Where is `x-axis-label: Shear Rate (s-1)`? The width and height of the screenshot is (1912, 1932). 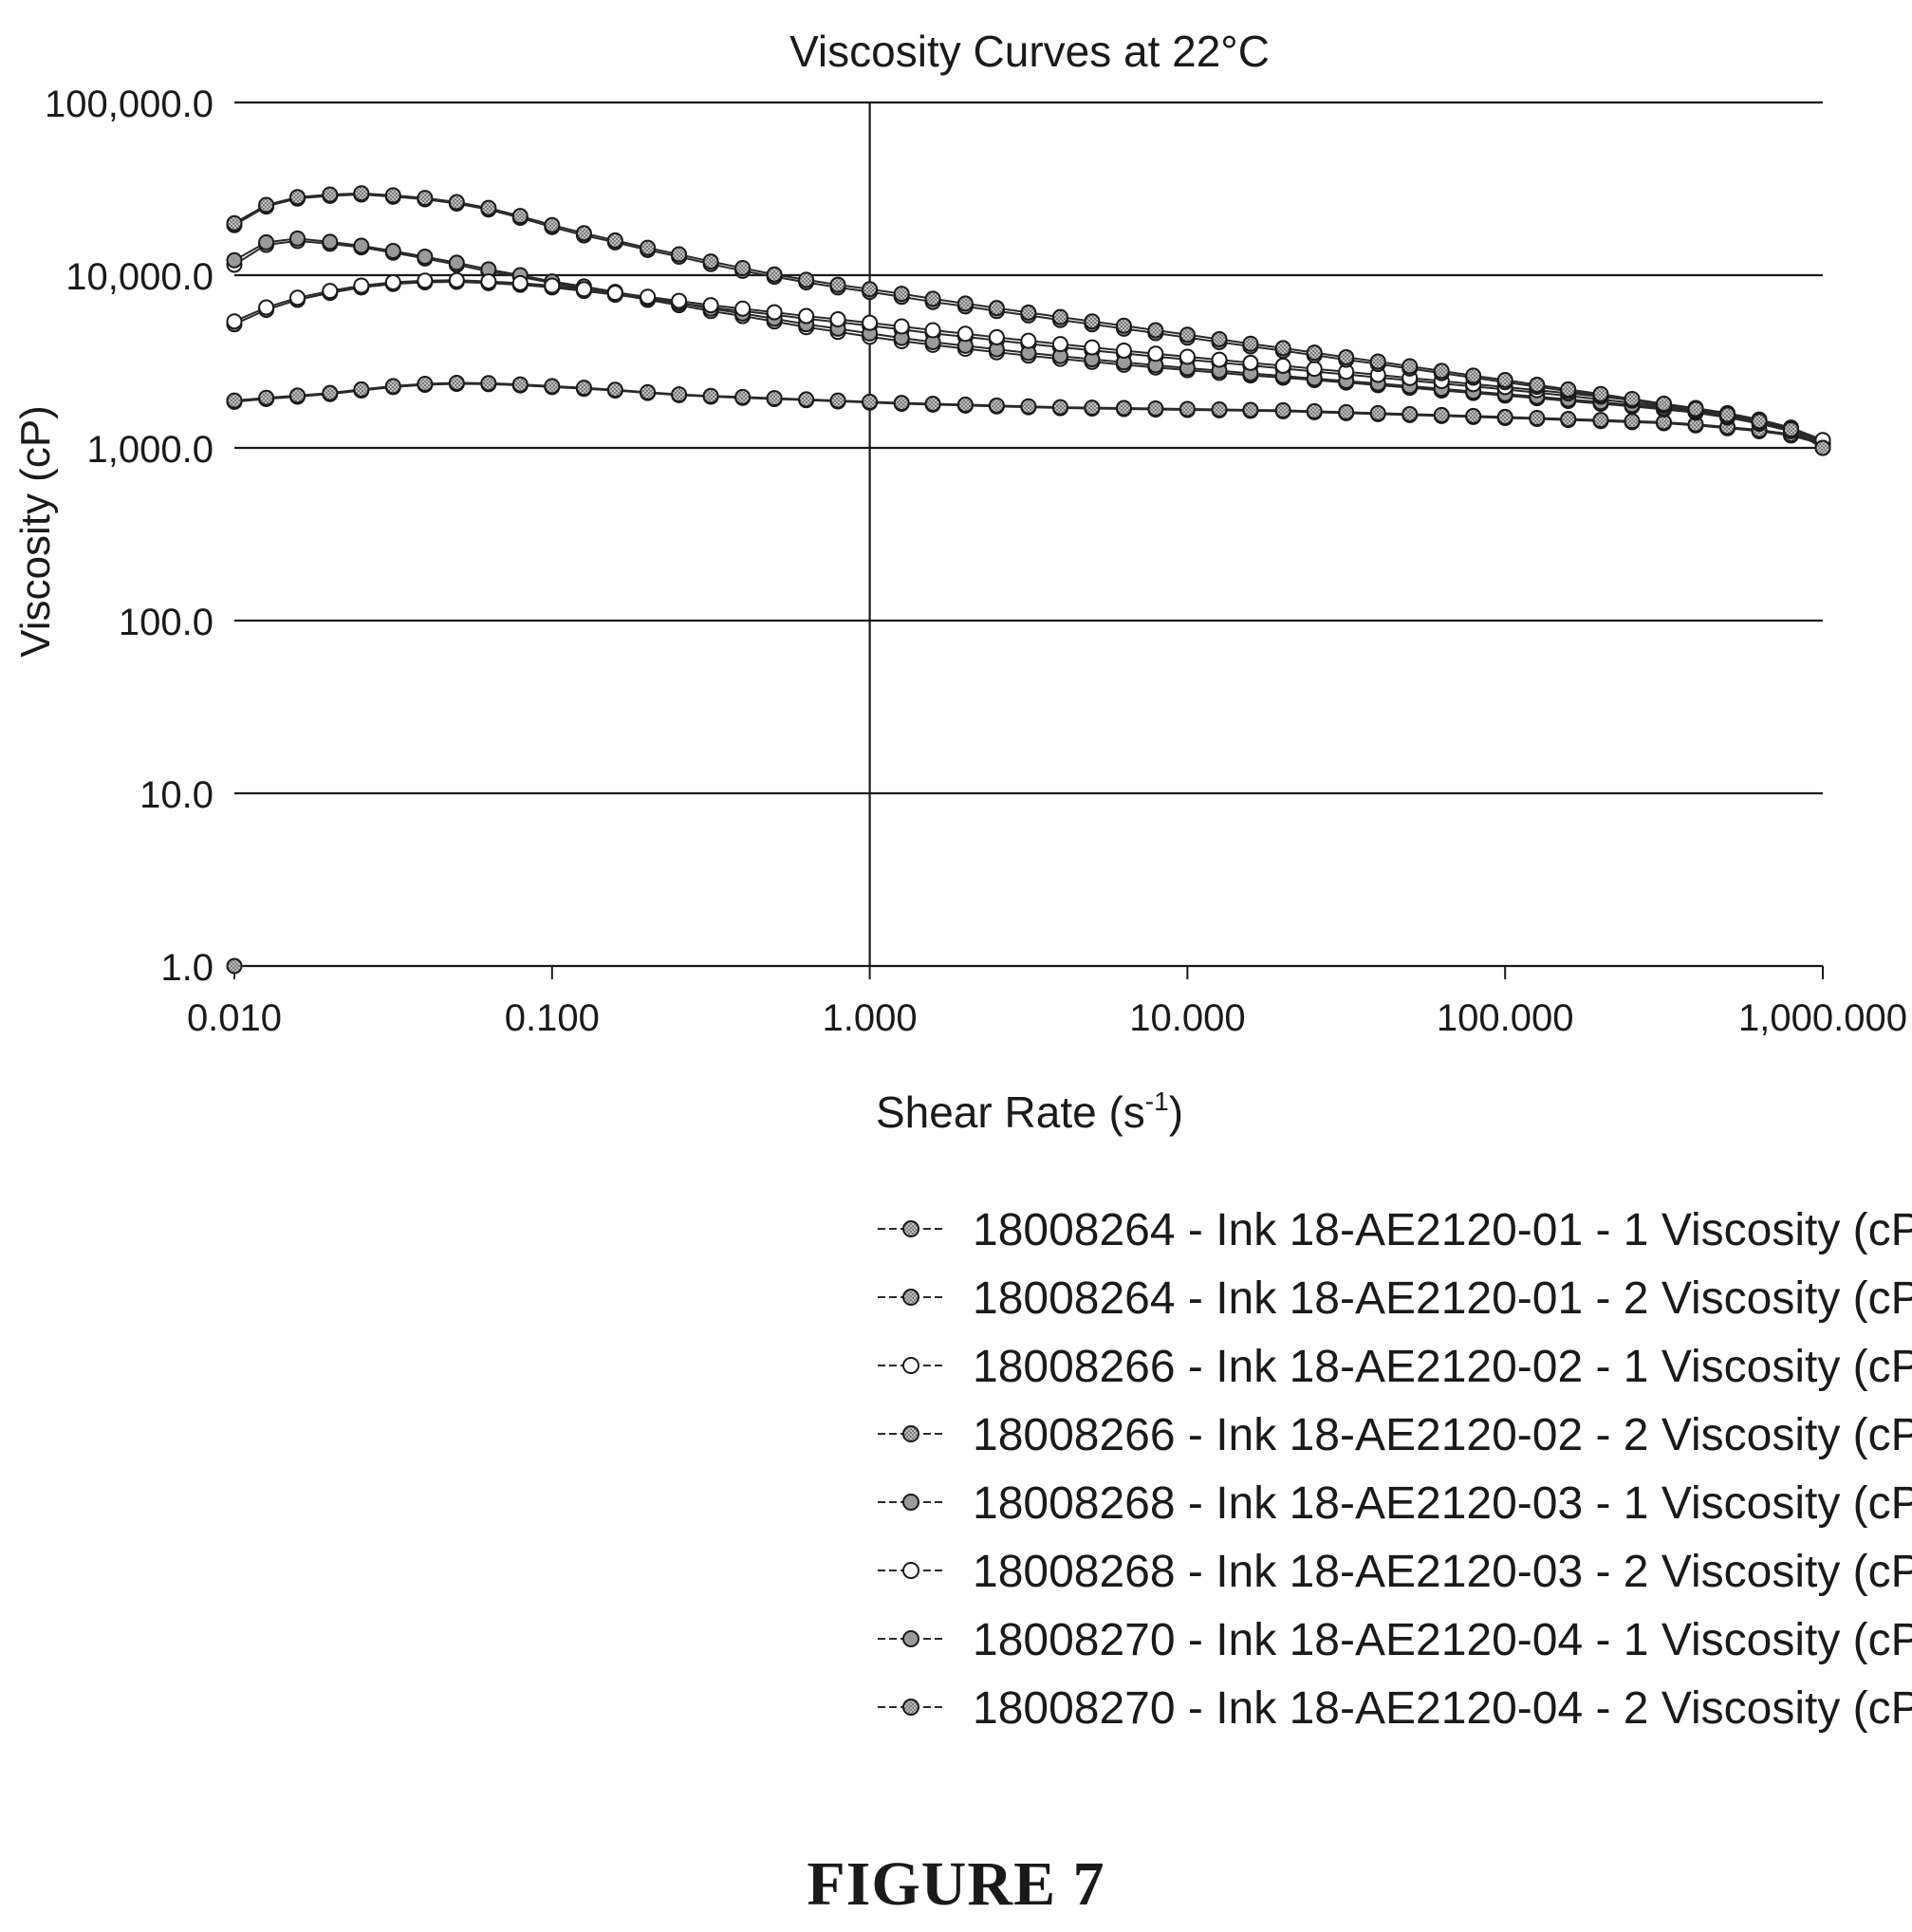
x-axis-label: Shear Rate (s-1) is located at coordinates (1030, 1112).